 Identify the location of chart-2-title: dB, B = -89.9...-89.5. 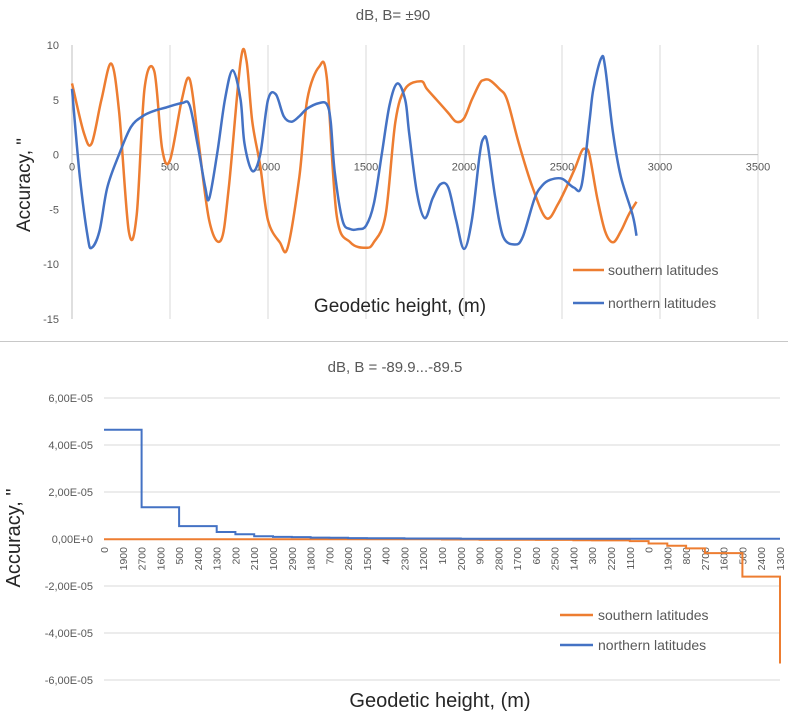
(395, 367).